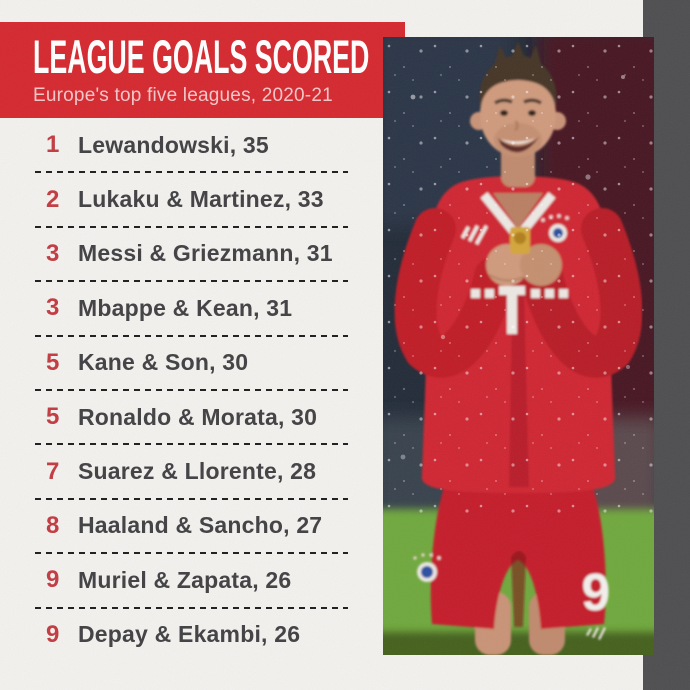 The image size is (690, 690). Describe the element at coordinates (198, 416) in the screenshot. I see `player-goals: Ronaldo & Morata, 30` at that location.